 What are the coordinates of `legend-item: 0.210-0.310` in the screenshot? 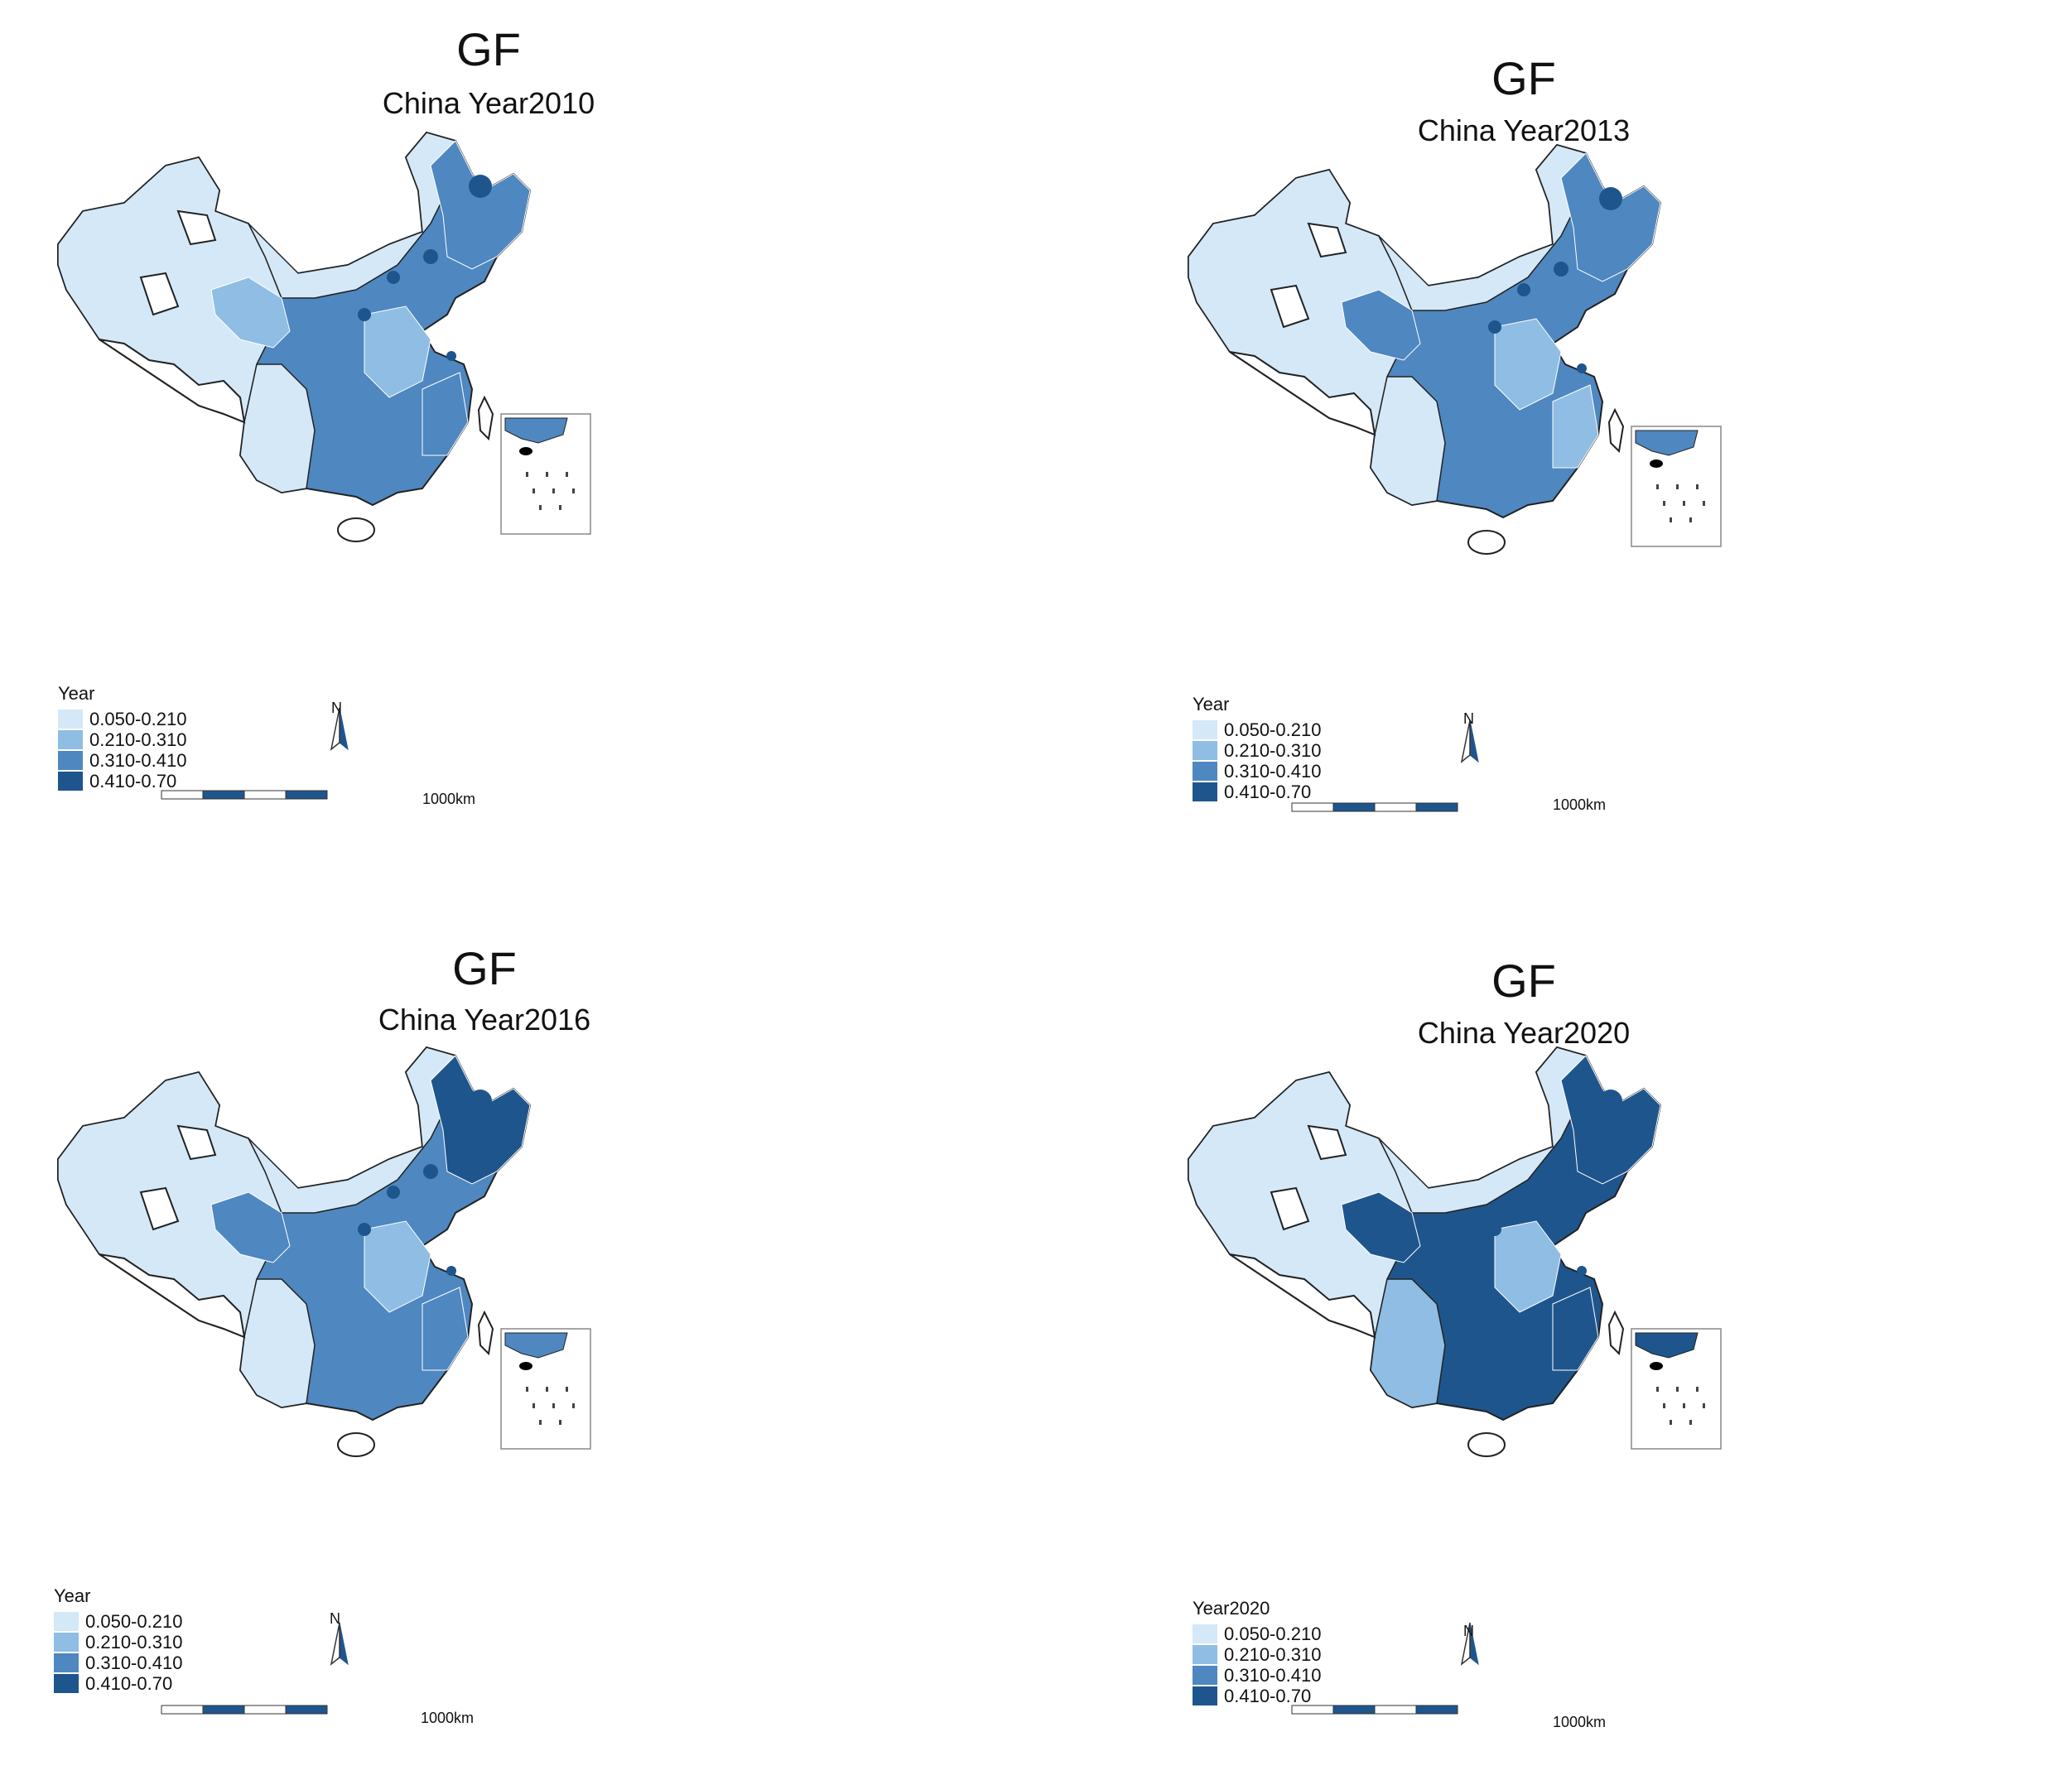 It's located at (122, 739).